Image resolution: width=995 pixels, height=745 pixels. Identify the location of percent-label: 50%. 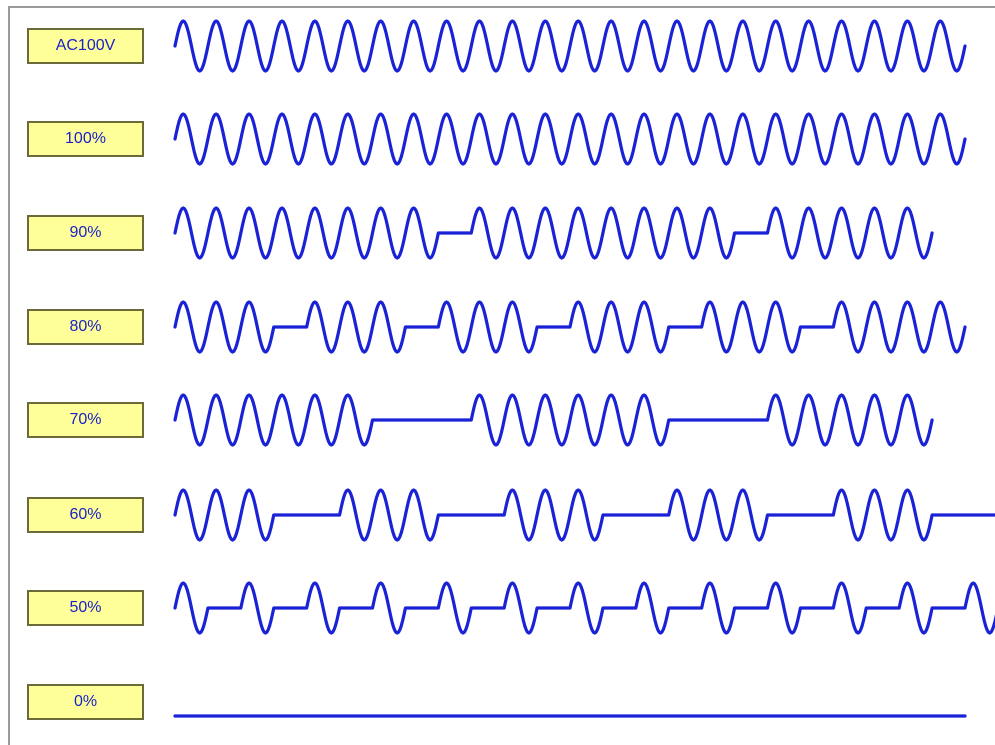
(85, 608).